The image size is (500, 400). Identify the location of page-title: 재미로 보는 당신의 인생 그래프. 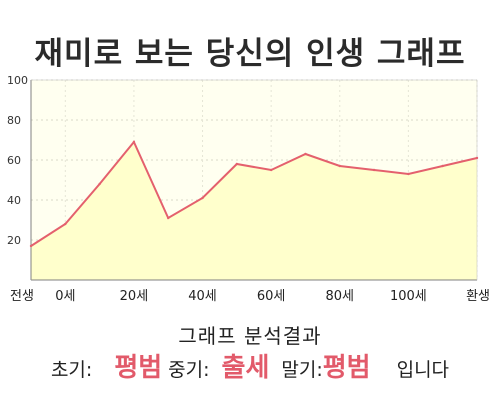
(250, 54).